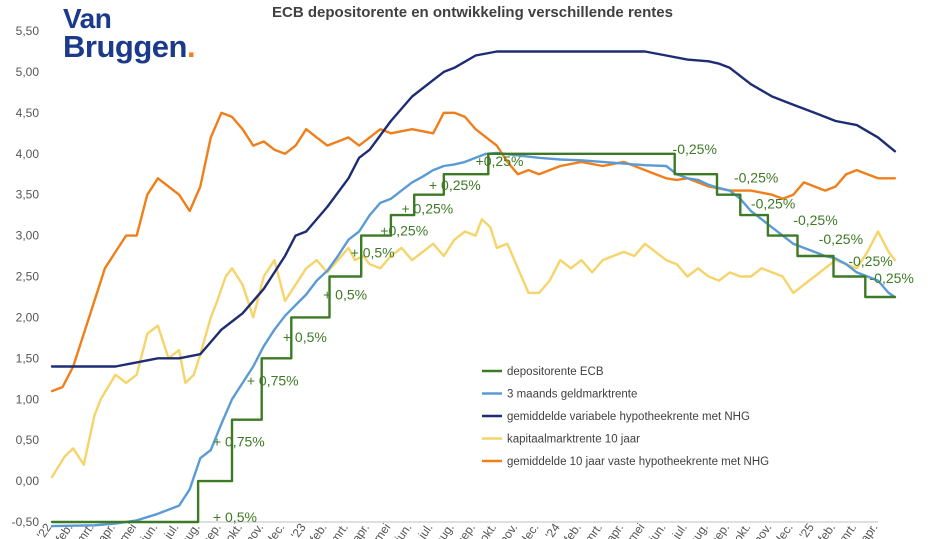 The width and height of the screenshot is (945, 539). Describe the element at coordinates (28, 358) in the screenshot. I see `y-tick-label: 1,50` at that location.